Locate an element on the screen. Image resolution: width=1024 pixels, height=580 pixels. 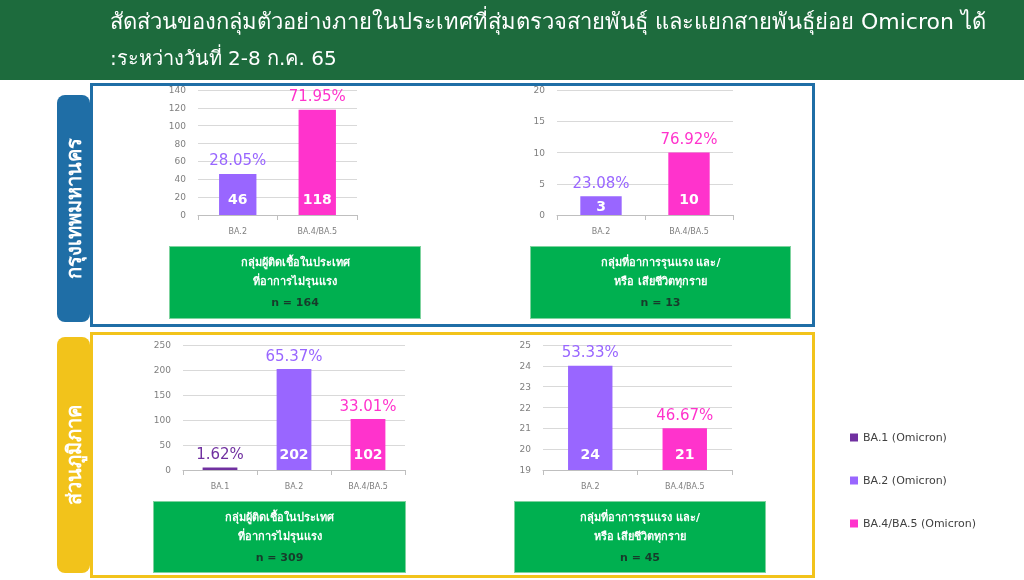
annotation: 65.37% is located at coordinates (294, 355).